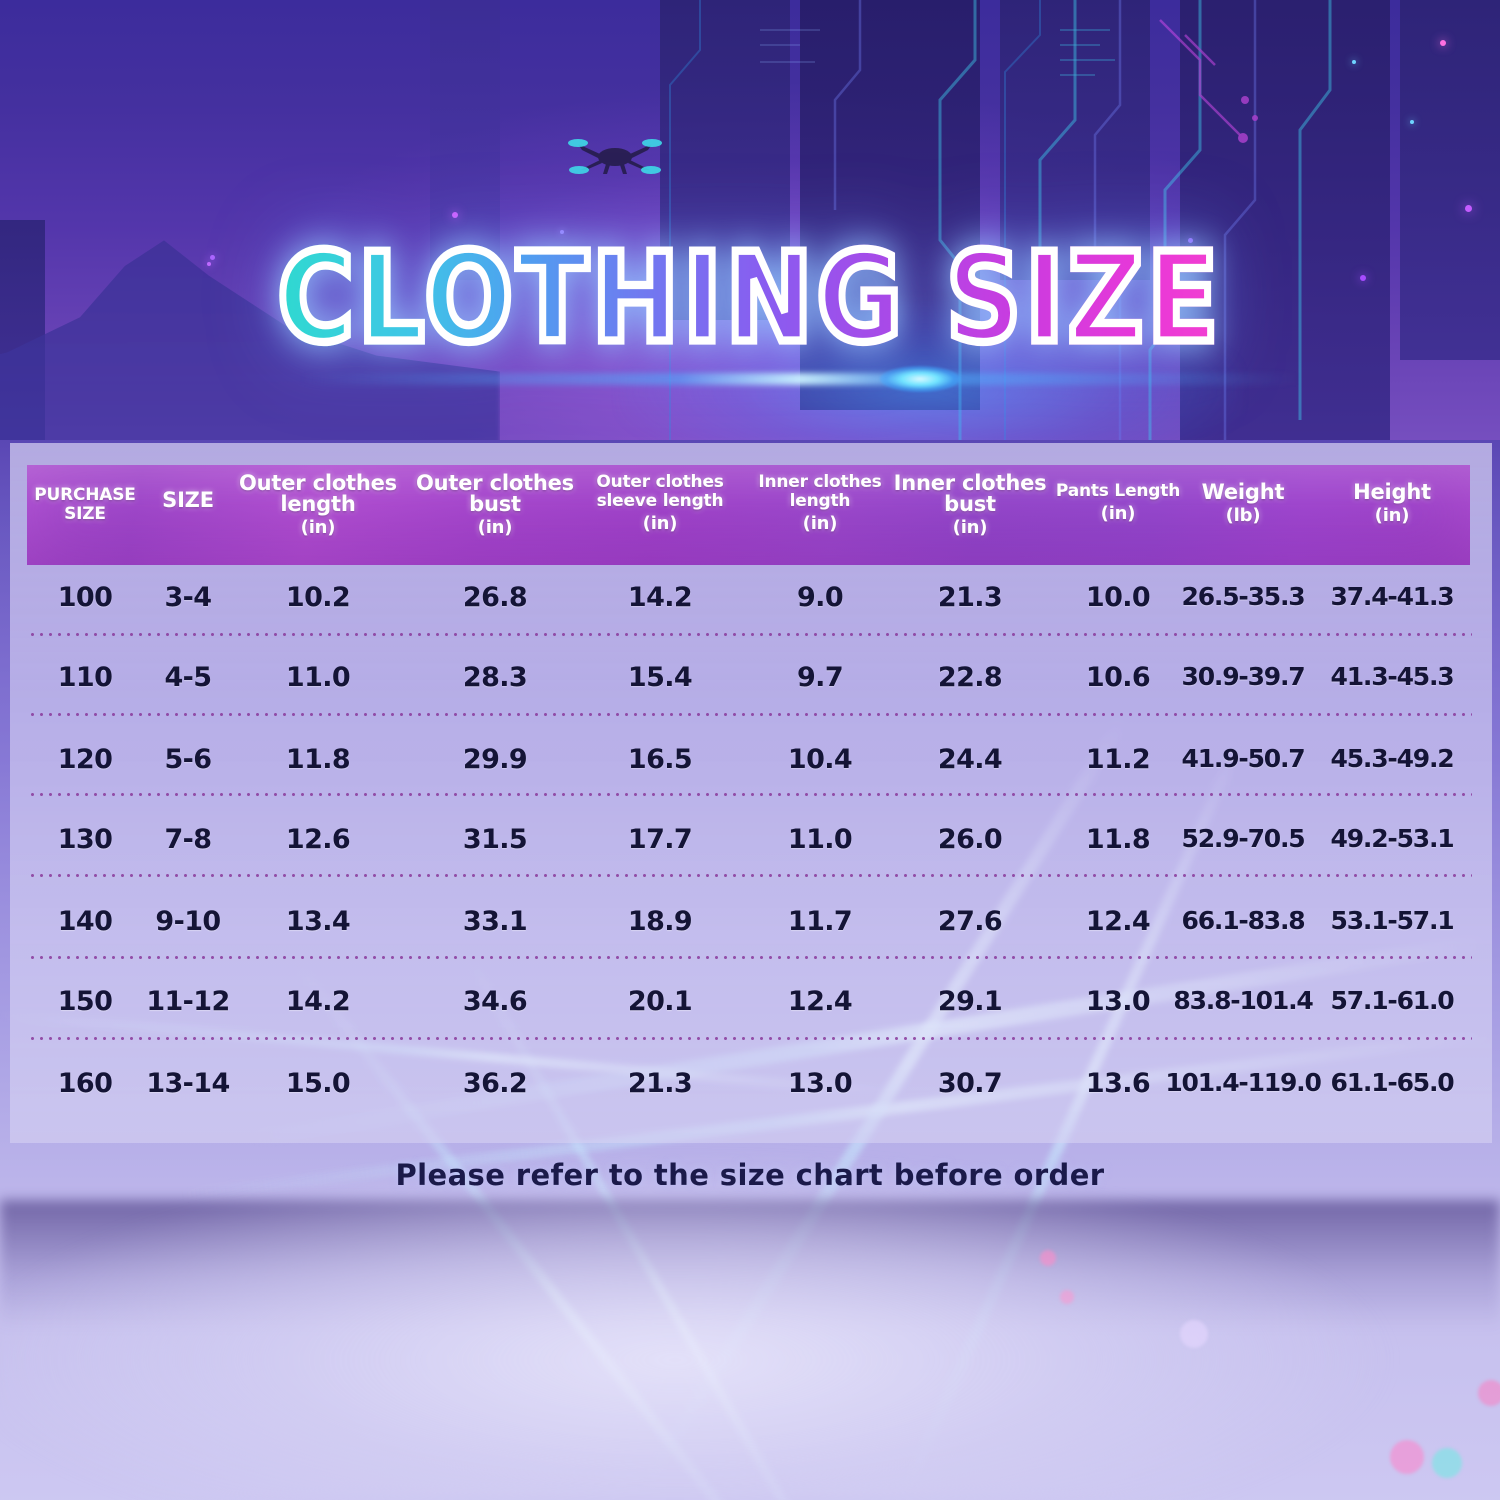  I want to click on cell-outer-length: 15.0, so click(318, 1083).